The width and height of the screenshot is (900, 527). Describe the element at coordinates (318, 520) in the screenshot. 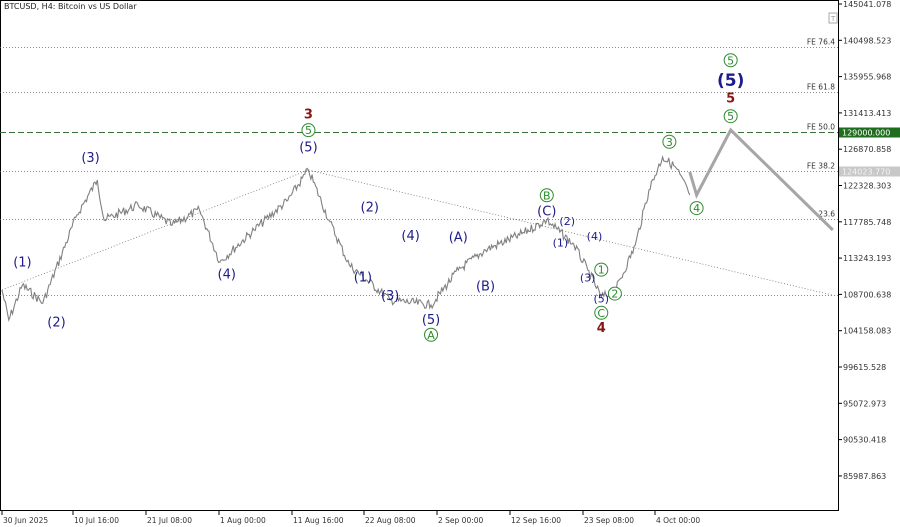

I see `x-tick-label: 11 Aug 16:00` at that location.